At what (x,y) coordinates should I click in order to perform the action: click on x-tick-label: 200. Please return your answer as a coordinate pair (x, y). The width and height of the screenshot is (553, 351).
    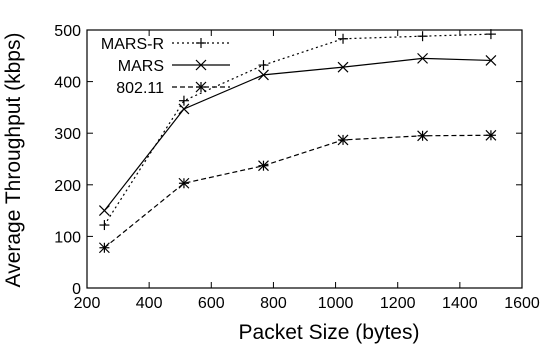
    Looking at the image, I should click on (87, 303).